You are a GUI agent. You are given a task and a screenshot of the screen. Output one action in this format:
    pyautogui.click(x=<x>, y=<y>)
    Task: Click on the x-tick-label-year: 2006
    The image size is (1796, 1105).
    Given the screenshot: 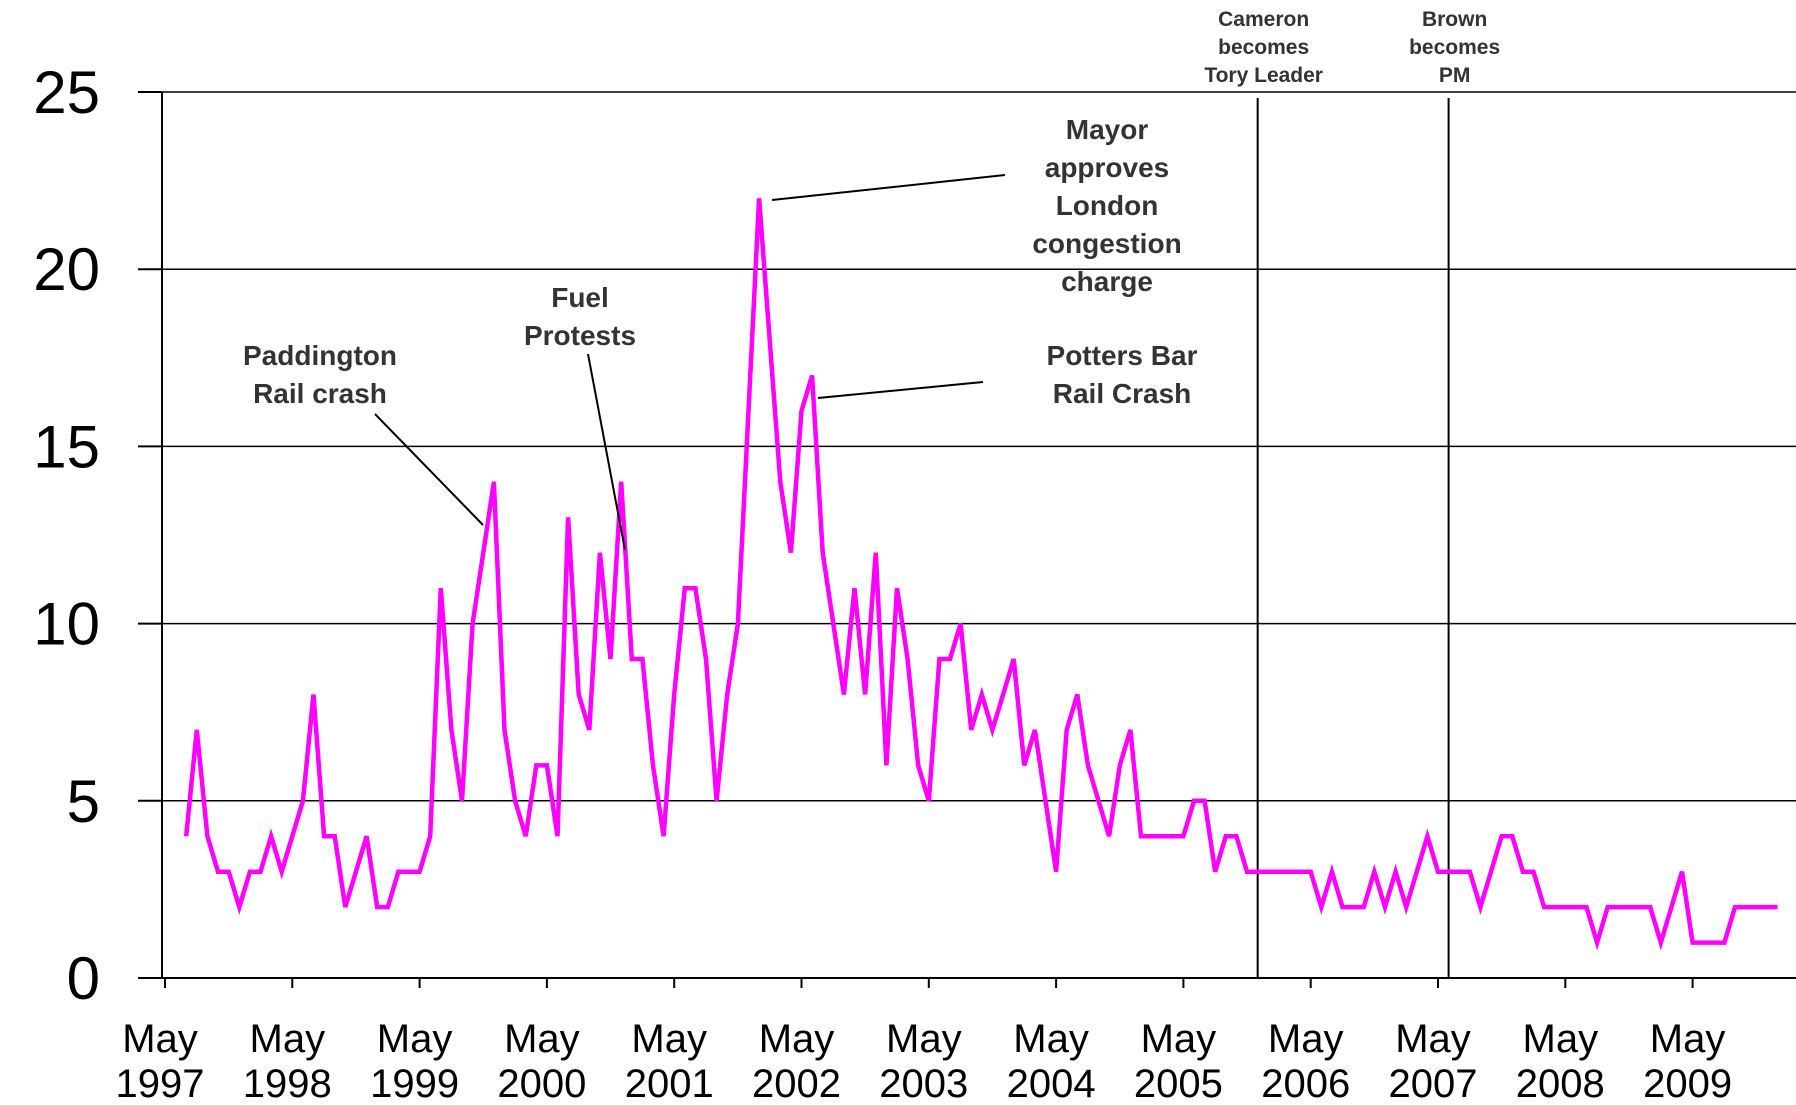 What is the action you would take?
    pyautogui.click(x=1305, y=1083)
    